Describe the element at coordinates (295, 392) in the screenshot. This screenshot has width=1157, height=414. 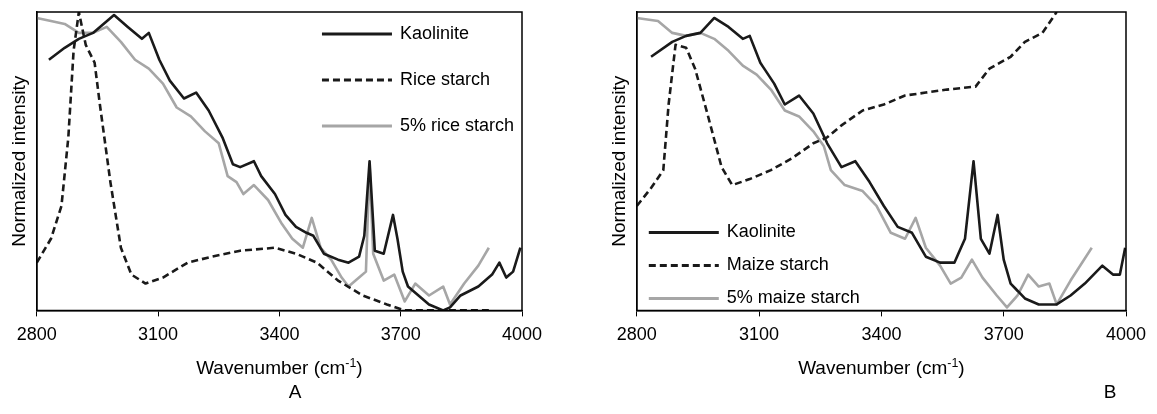
I see `text: A` at that location.